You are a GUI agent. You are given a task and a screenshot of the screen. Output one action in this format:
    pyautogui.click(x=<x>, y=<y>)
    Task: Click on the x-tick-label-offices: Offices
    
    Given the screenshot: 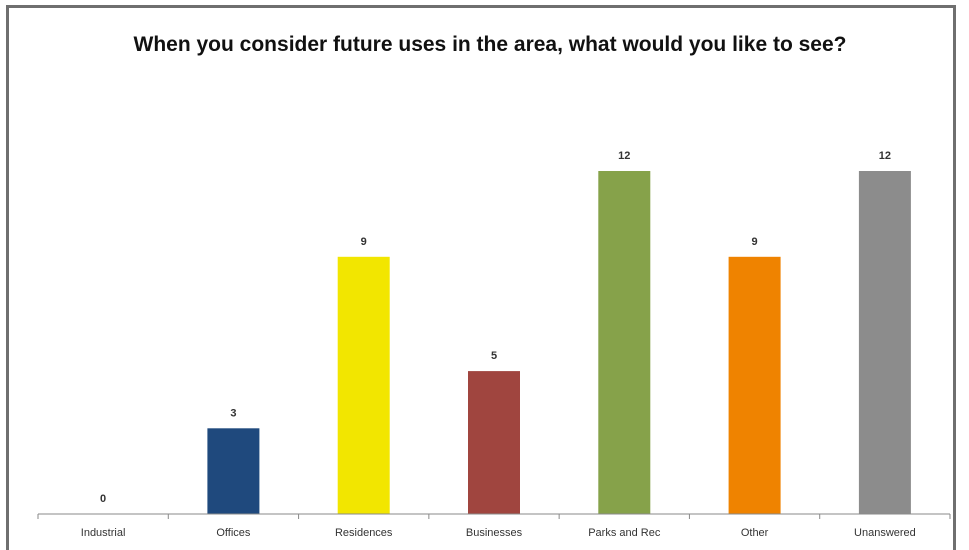 What is the action you would take?
    pyautogui.click(x=233, y=533)
    